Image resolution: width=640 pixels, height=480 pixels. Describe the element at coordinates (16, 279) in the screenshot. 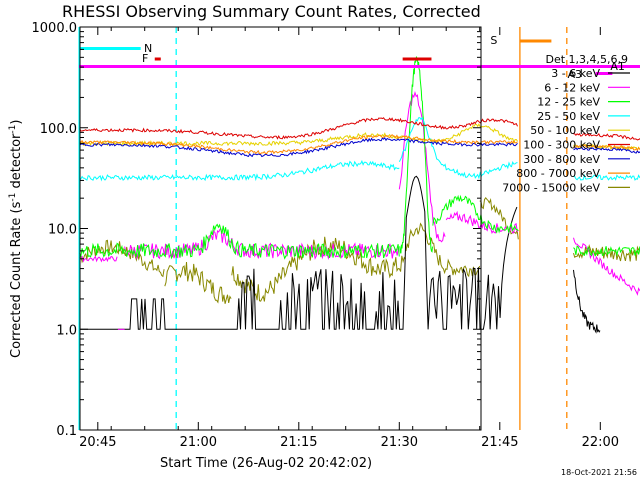

I see `y-axis-label-main: Corrected Count Rate (s` at that location.